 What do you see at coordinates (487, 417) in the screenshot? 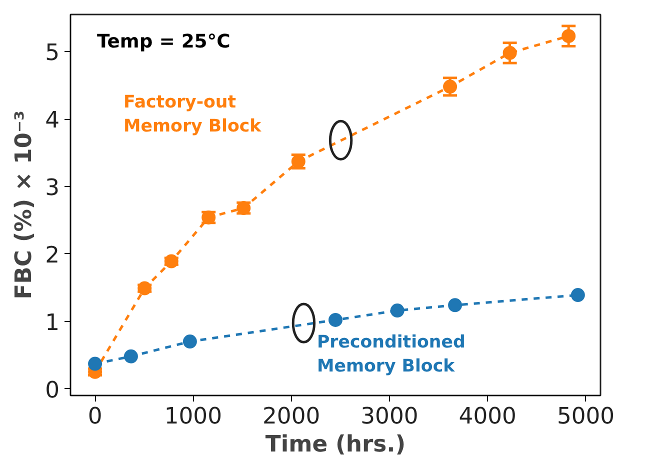
I see `x-tick-label: 4000` at bounding box center [487, 417].